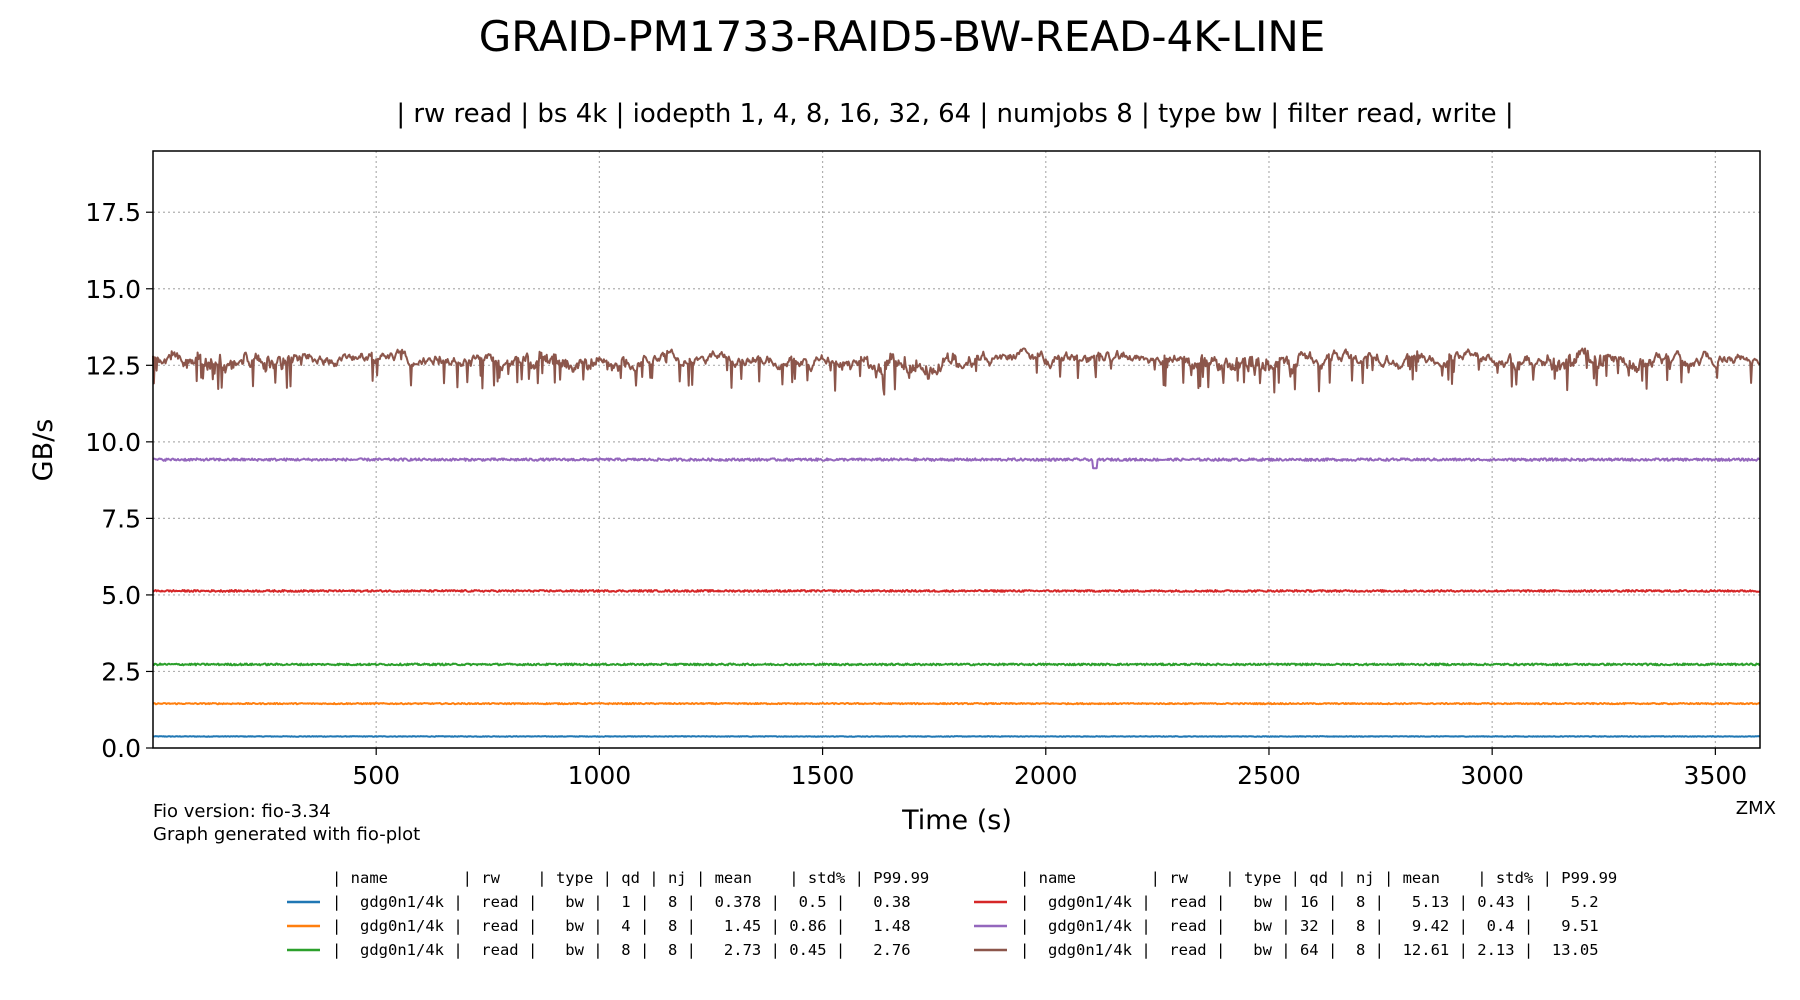 Image resolution: width=1800 pixels, height=1000 pixels. What do you see at coordinates (121, 671) in the screenshot?
I see `y-tick-label: 2.5` at bounding box center [121, 671].